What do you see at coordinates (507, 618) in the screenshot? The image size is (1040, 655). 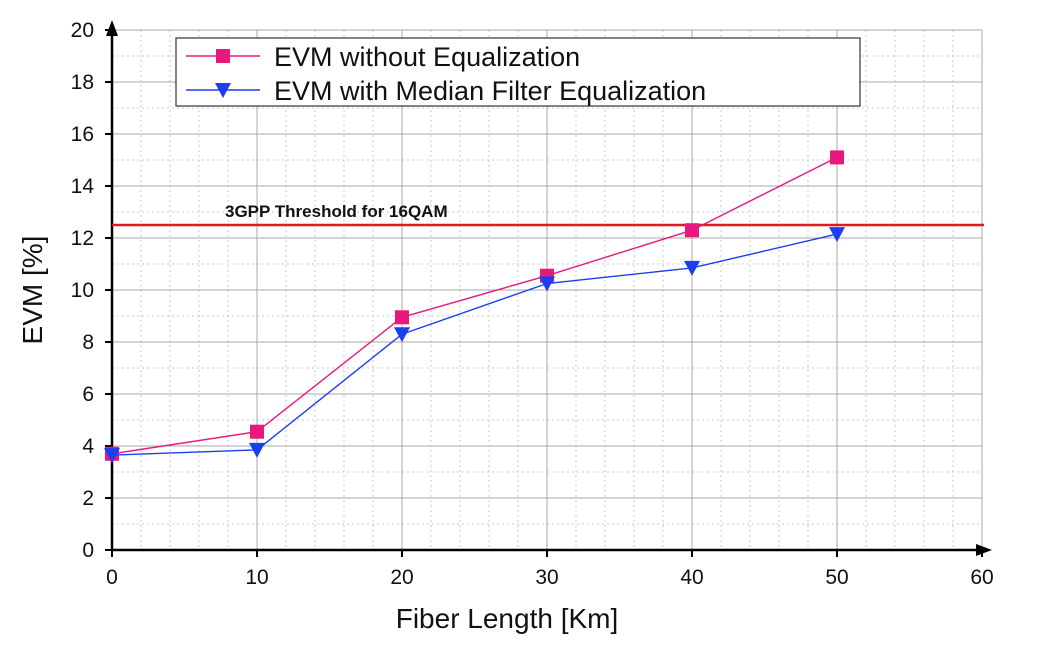 I see `x-axis-title: Fiber Length [Km]` at bounding box center [507, 618].